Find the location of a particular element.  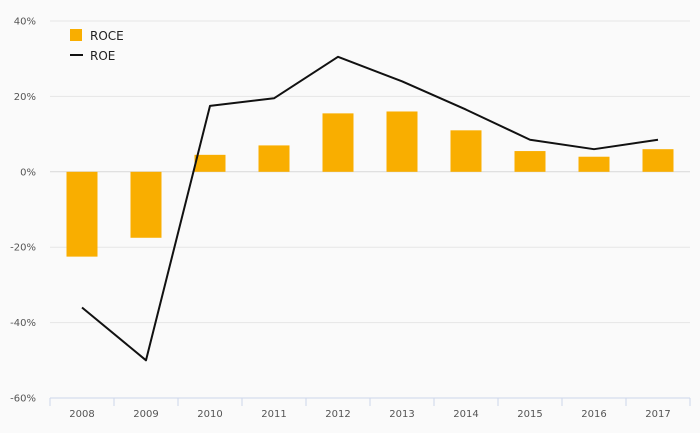

legend: ROCE ROE is located at coordinates (97, 46).